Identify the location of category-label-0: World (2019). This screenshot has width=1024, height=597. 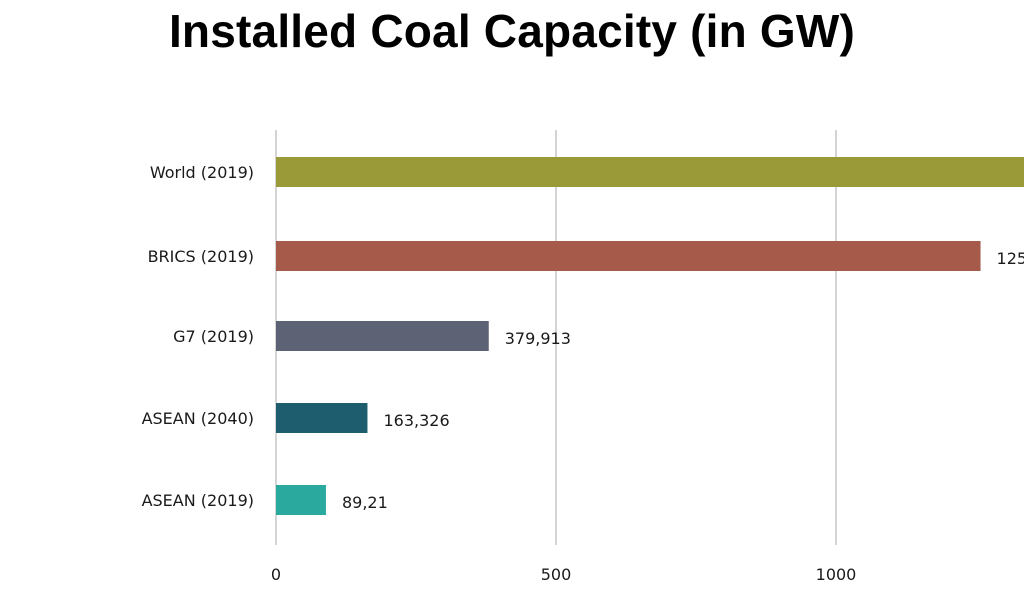
(202, 172).